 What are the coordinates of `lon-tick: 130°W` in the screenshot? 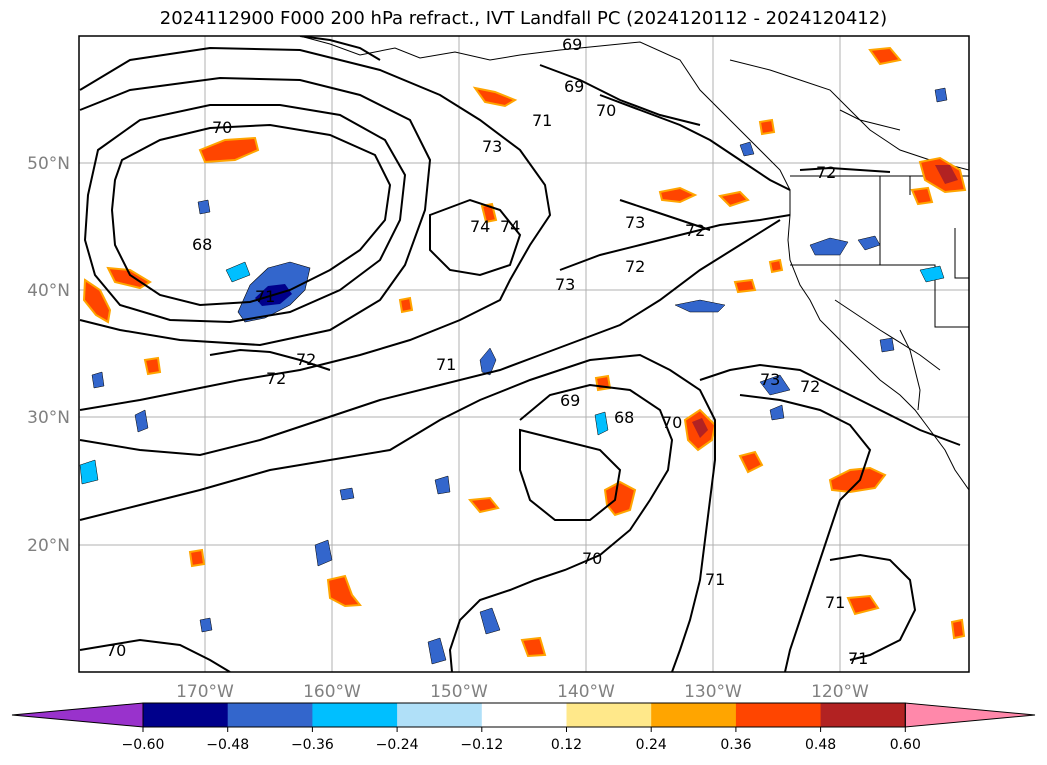 It's located at (713, 692).